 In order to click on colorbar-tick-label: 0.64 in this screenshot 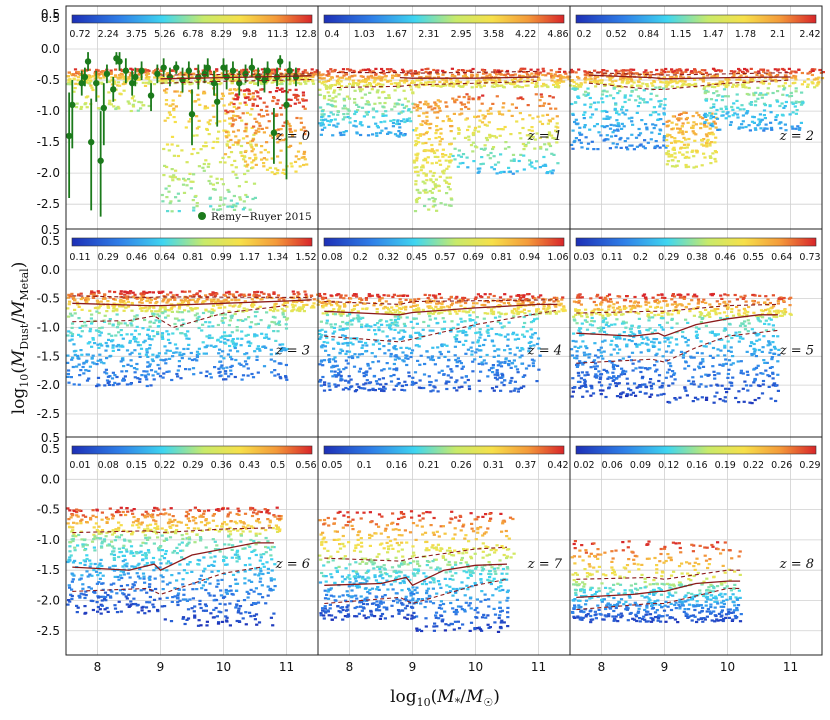, I will do `click(164, 257)`.